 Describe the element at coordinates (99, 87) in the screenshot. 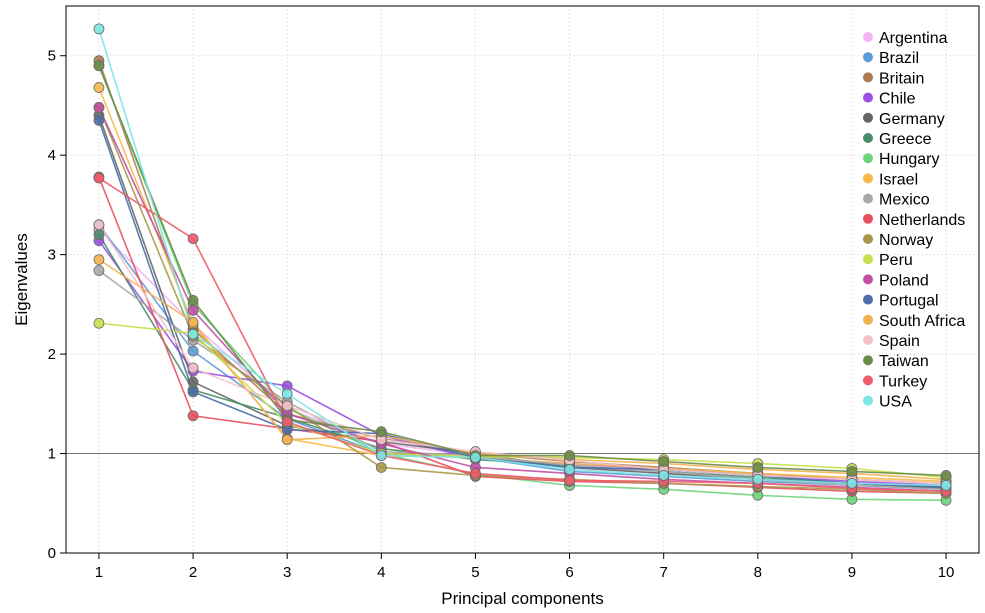

I see `data-point-israel` at that location.